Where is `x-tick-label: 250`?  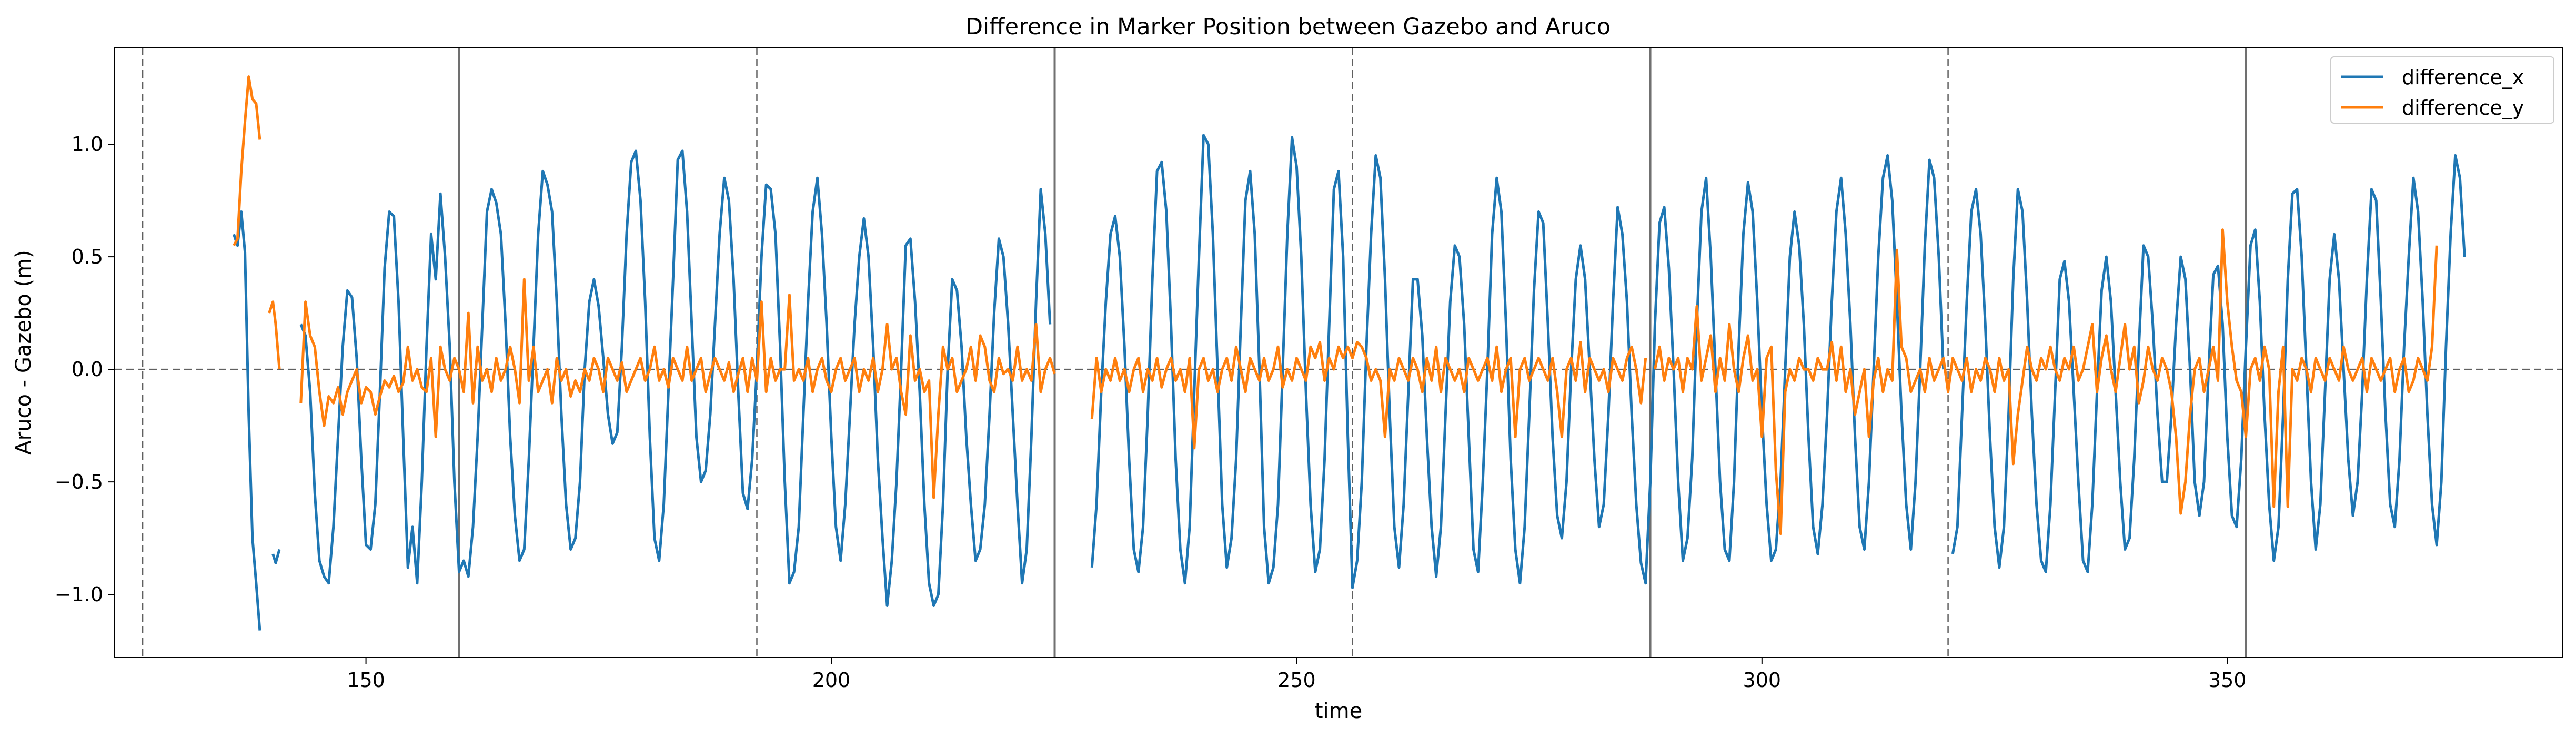
x-tick-label: 250 is located at coordinates (1296, 680).